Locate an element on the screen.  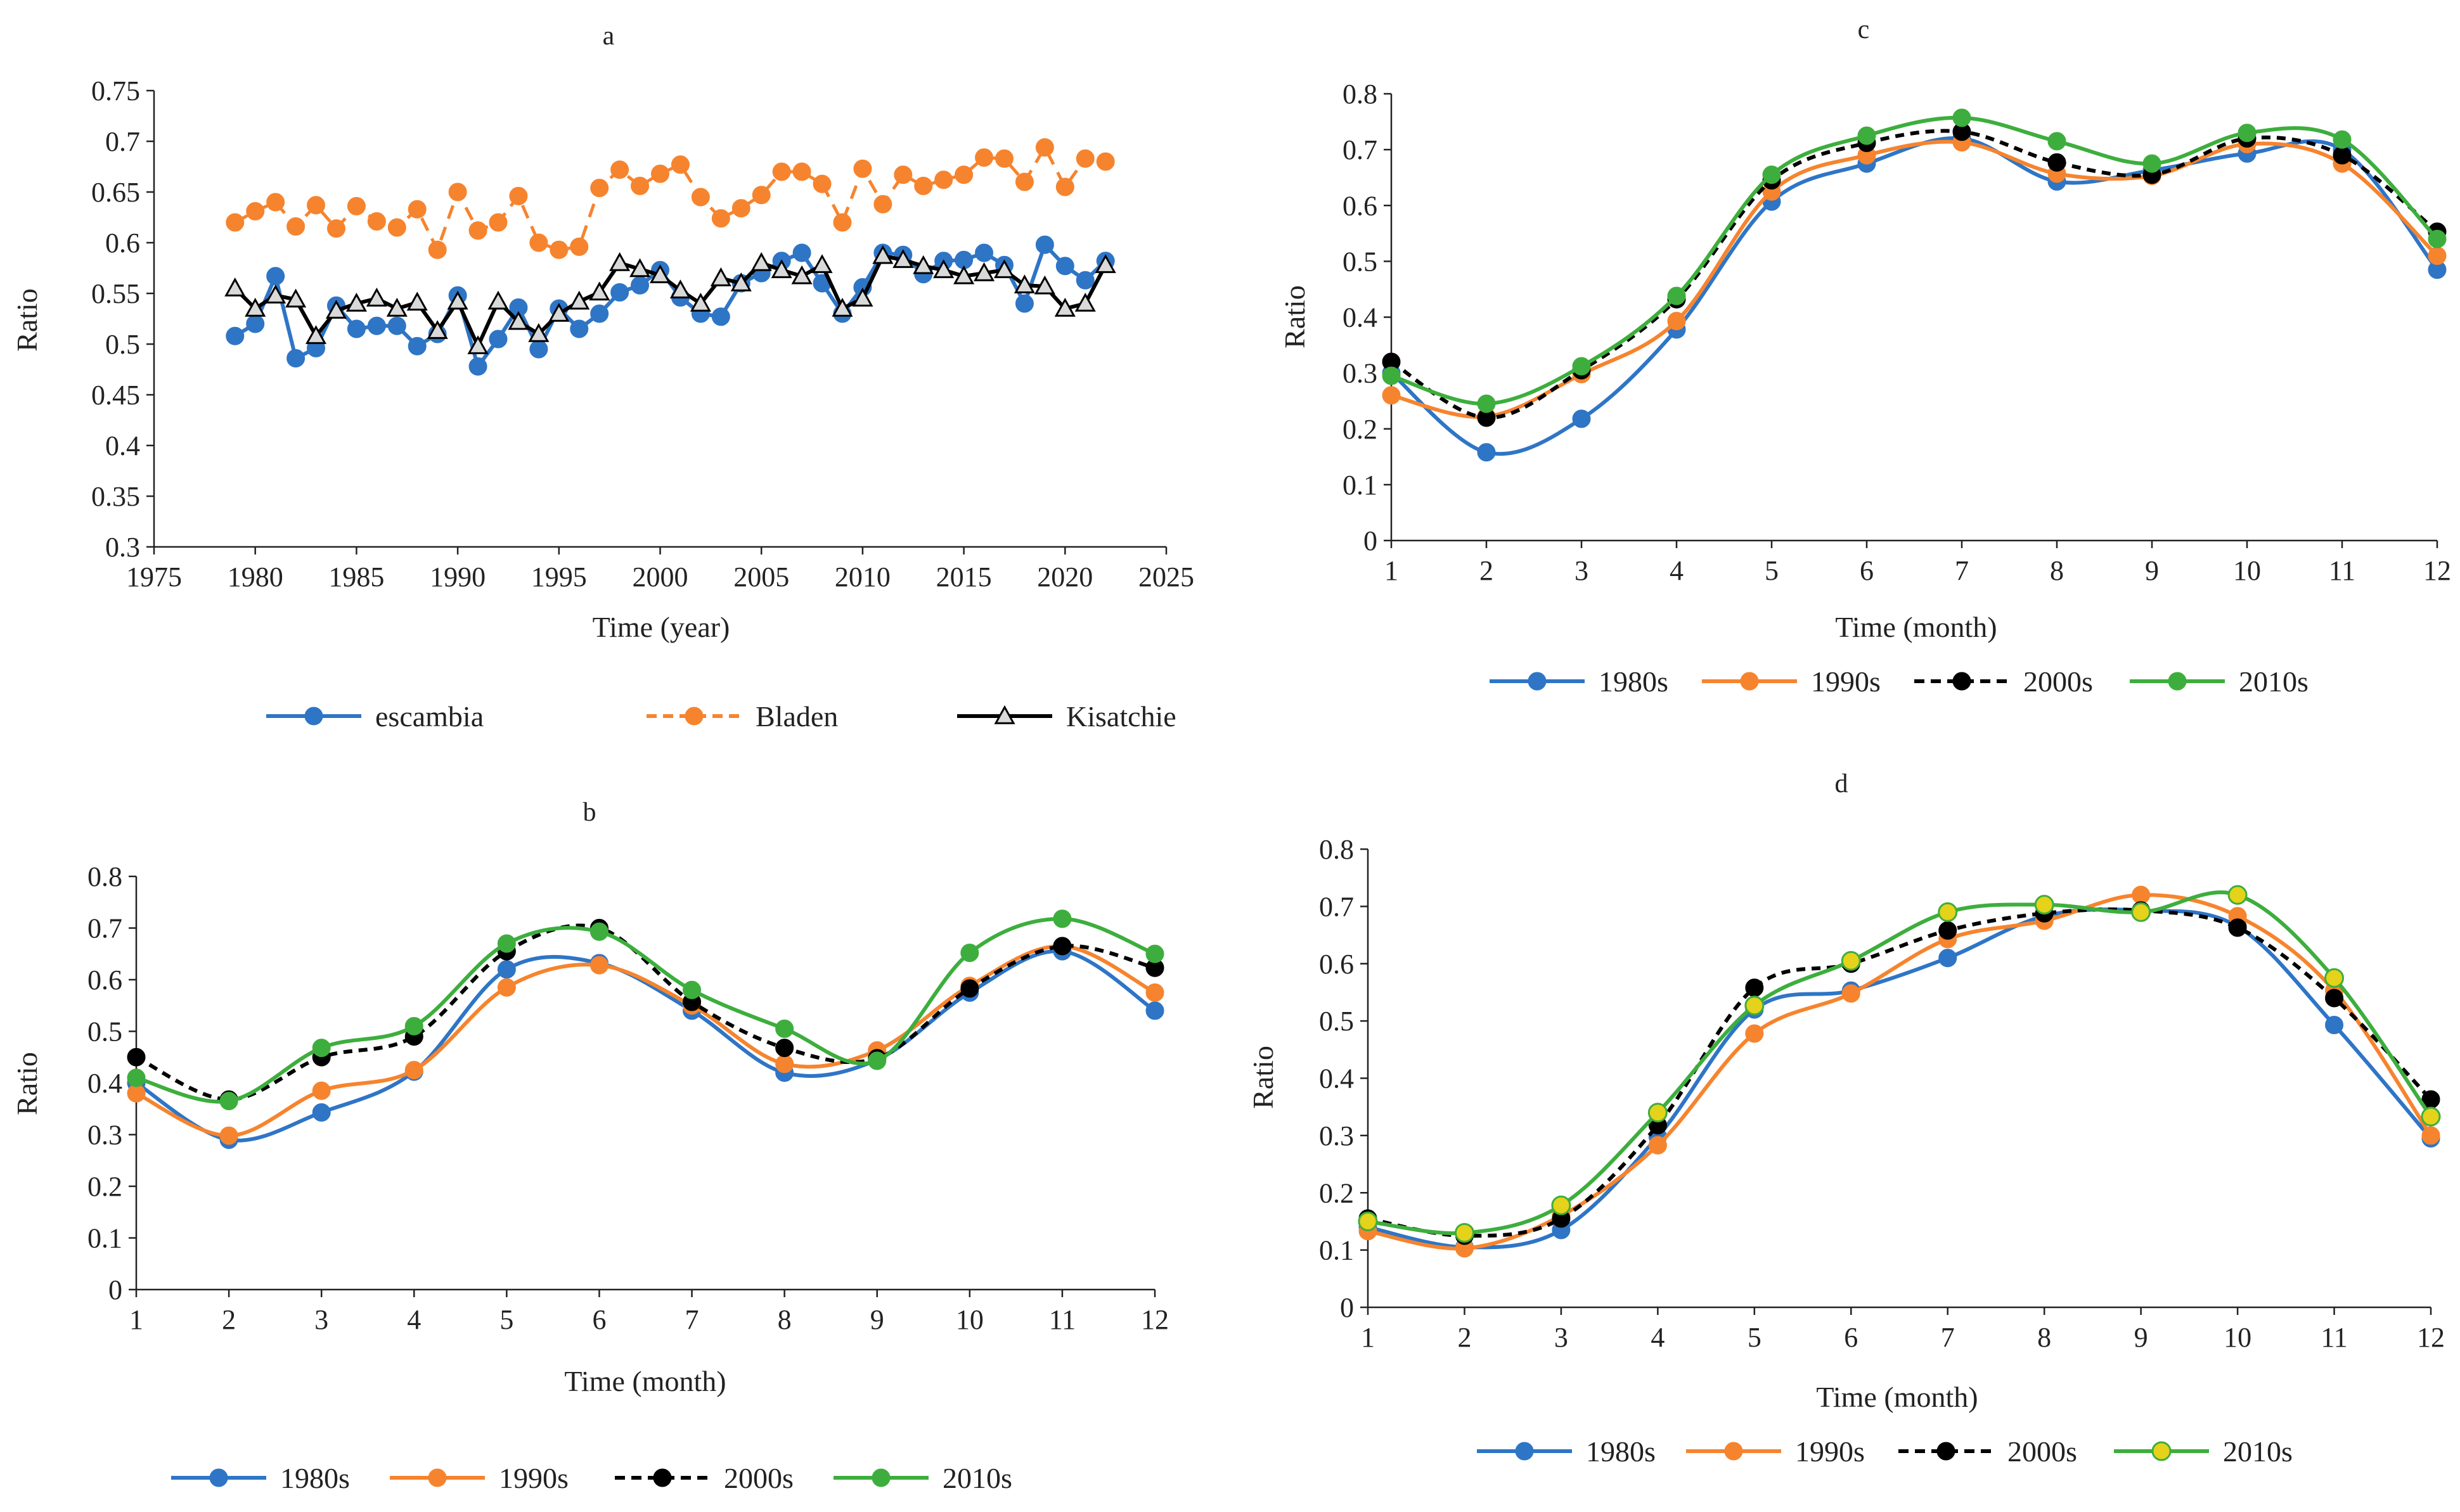
chart-b-xtick-label: 11 is located at coordinates (1062, 1320).